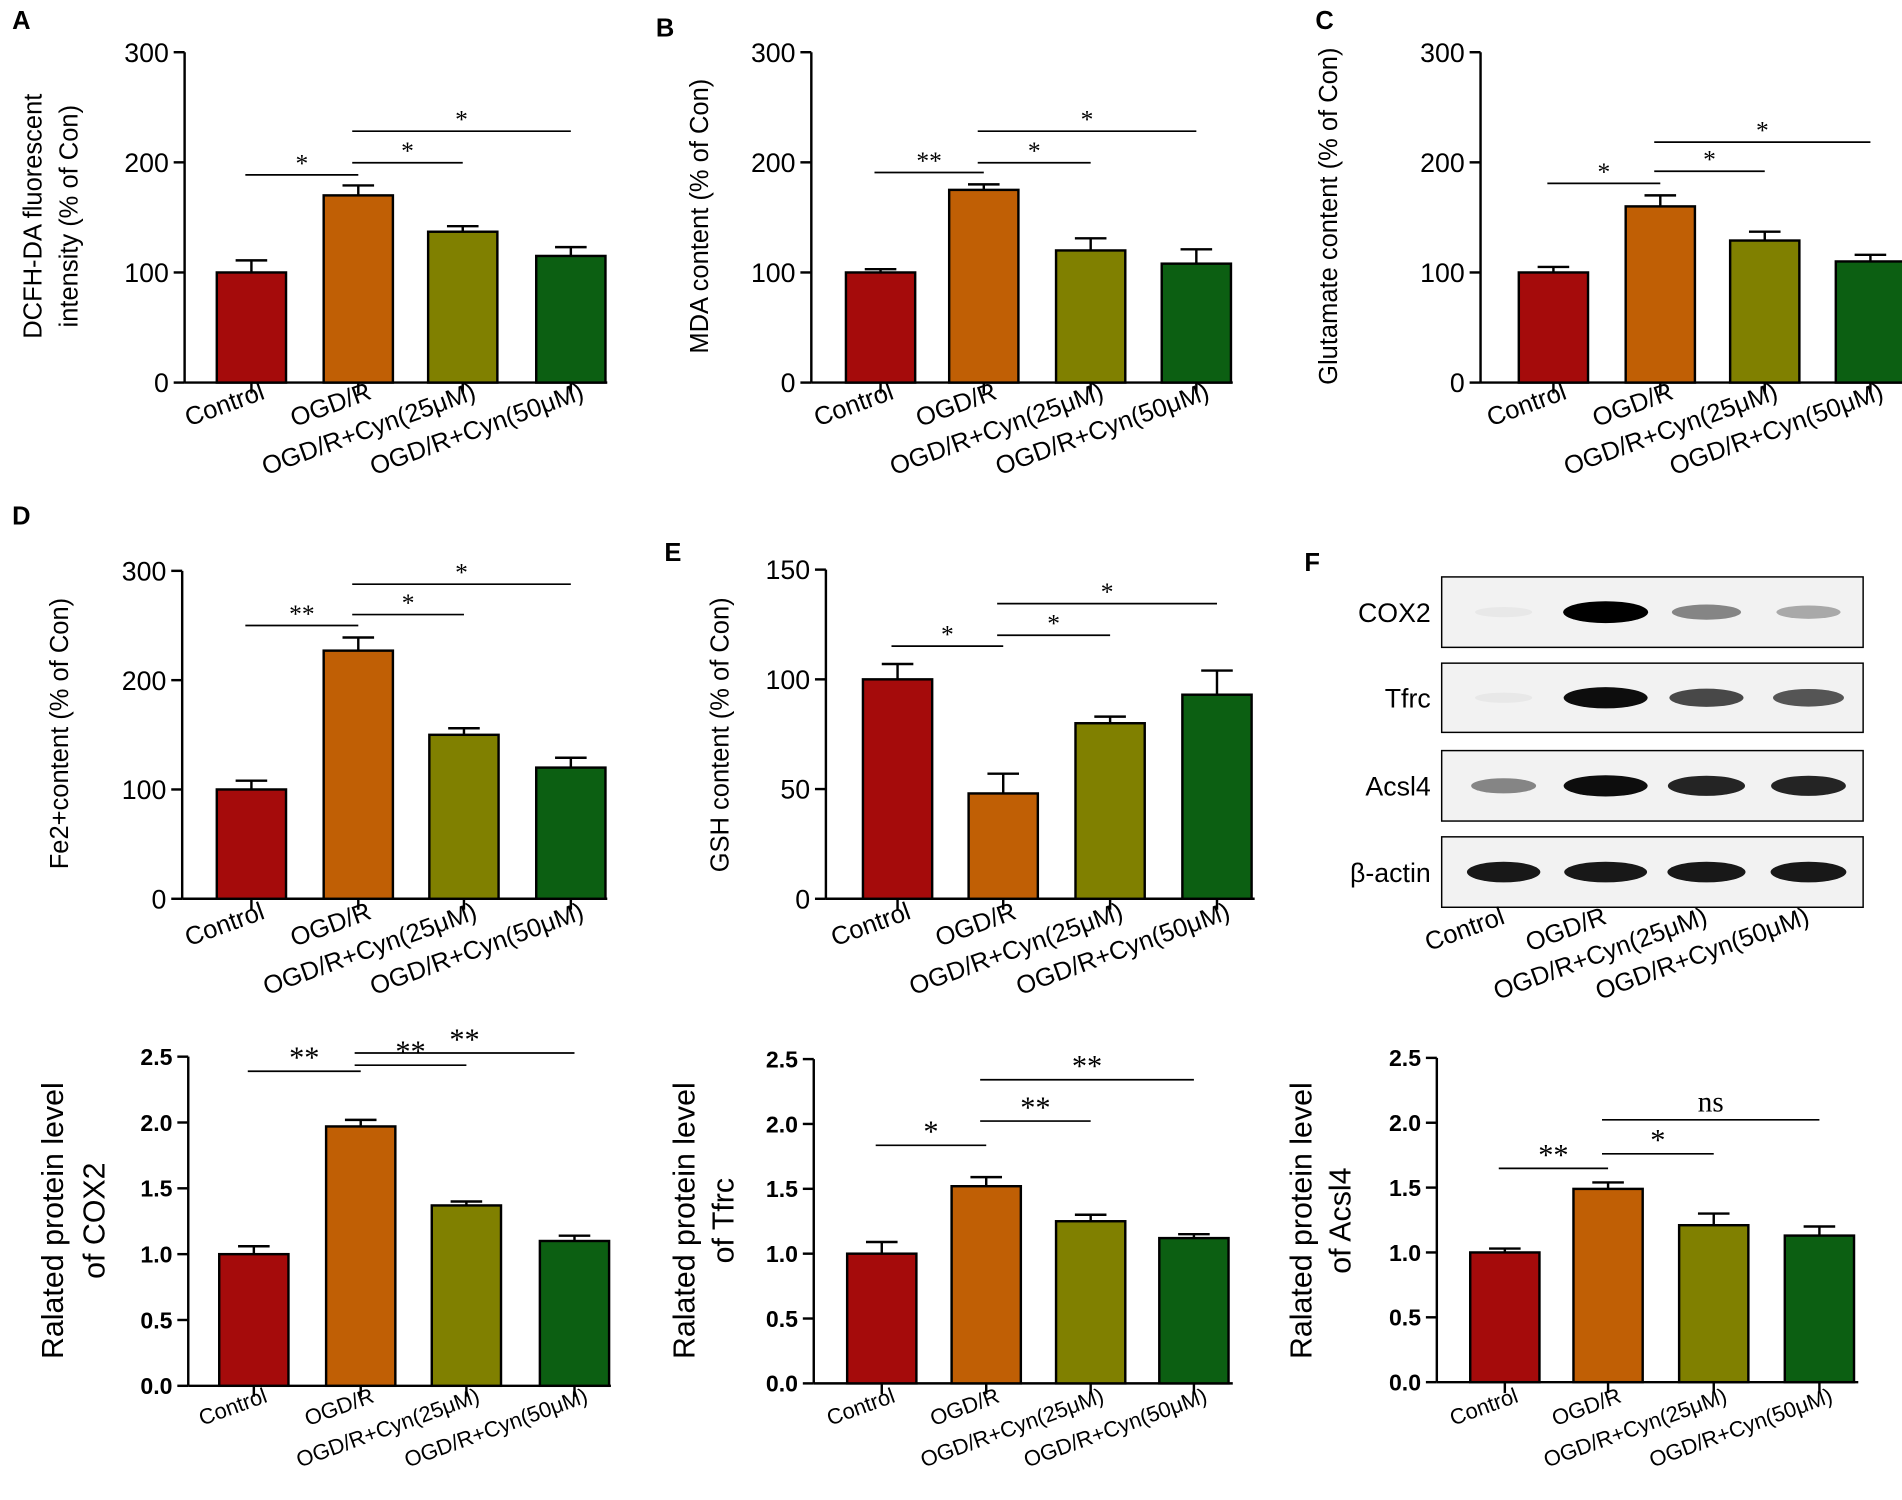 The image size is (1902, 1500). Describe the element at coordinates (1329, 216) in the screenshot. I see `y-axis-label: Glutamate content (% of Con)` at that location.